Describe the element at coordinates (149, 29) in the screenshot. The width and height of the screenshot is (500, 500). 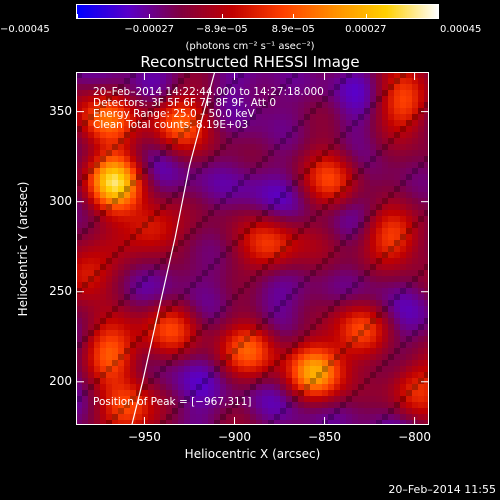
I see `colorbar-tick-label: −0.00027` at that location.